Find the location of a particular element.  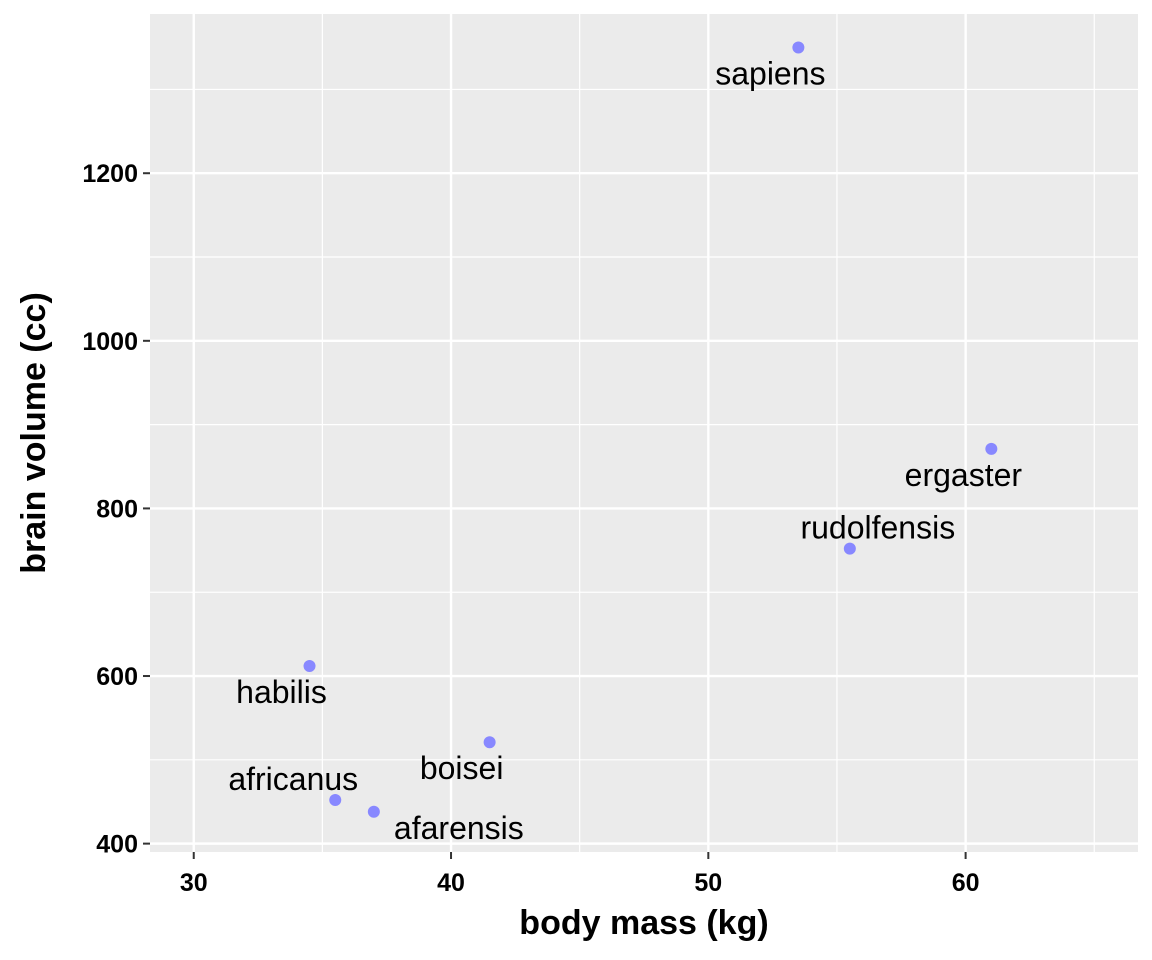

y-axis-ticks: 400 600 800 1000 1200 is located at coordinates (116, 509).